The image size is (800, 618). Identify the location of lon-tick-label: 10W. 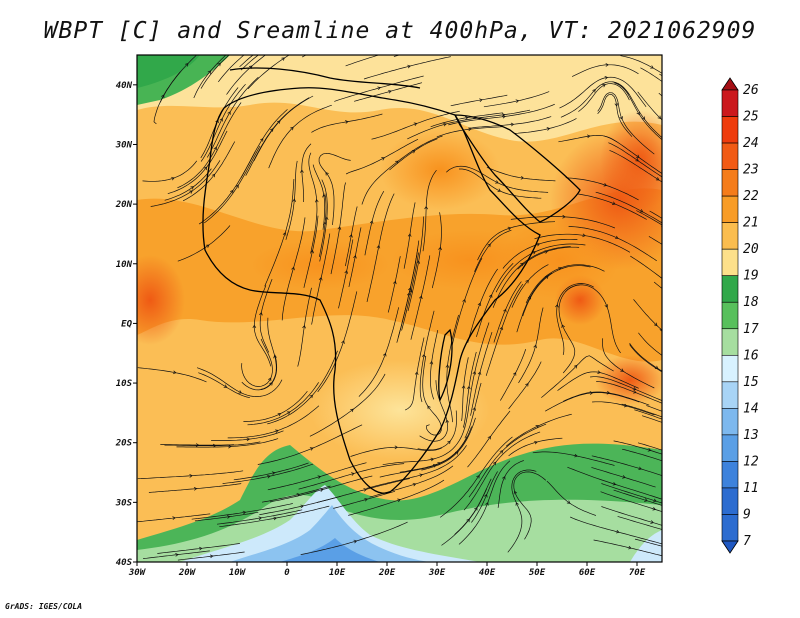
(238, 573).